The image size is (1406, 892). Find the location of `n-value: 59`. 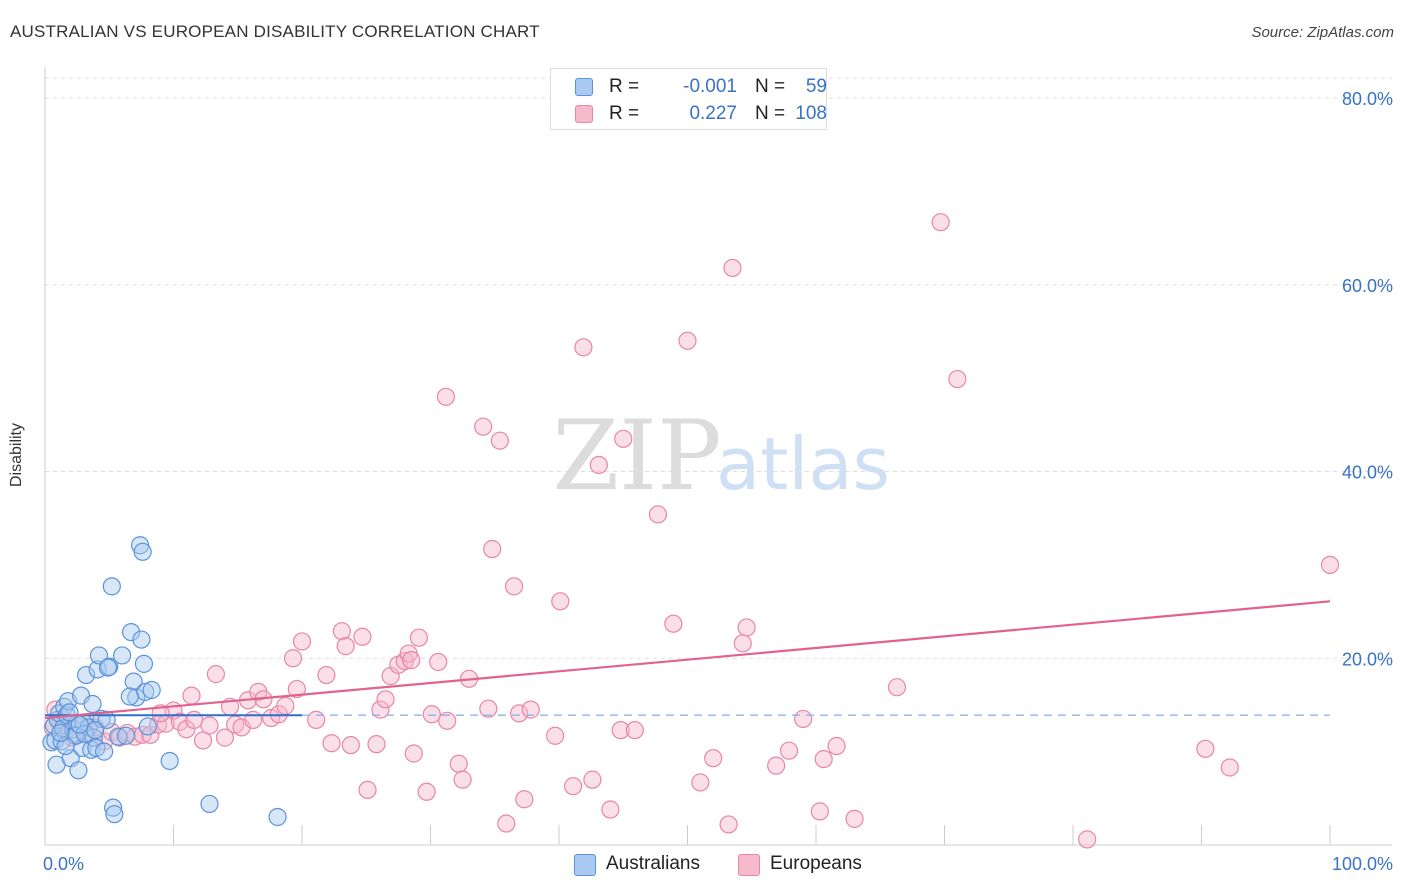

n-value: 59 is located at coordinates (816, 86).